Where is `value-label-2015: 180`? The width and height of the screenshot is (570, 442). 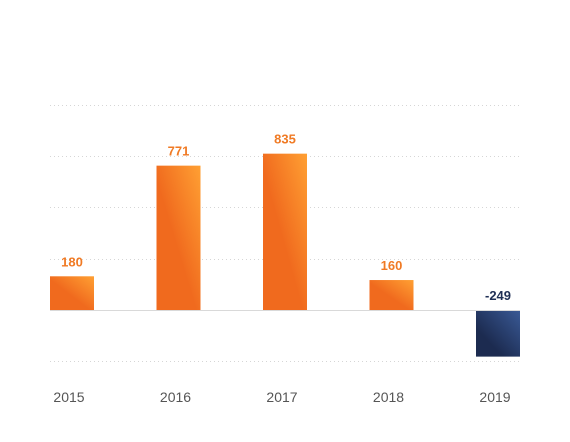 value-label-2015: 180 is located at coordinates (72, 261).